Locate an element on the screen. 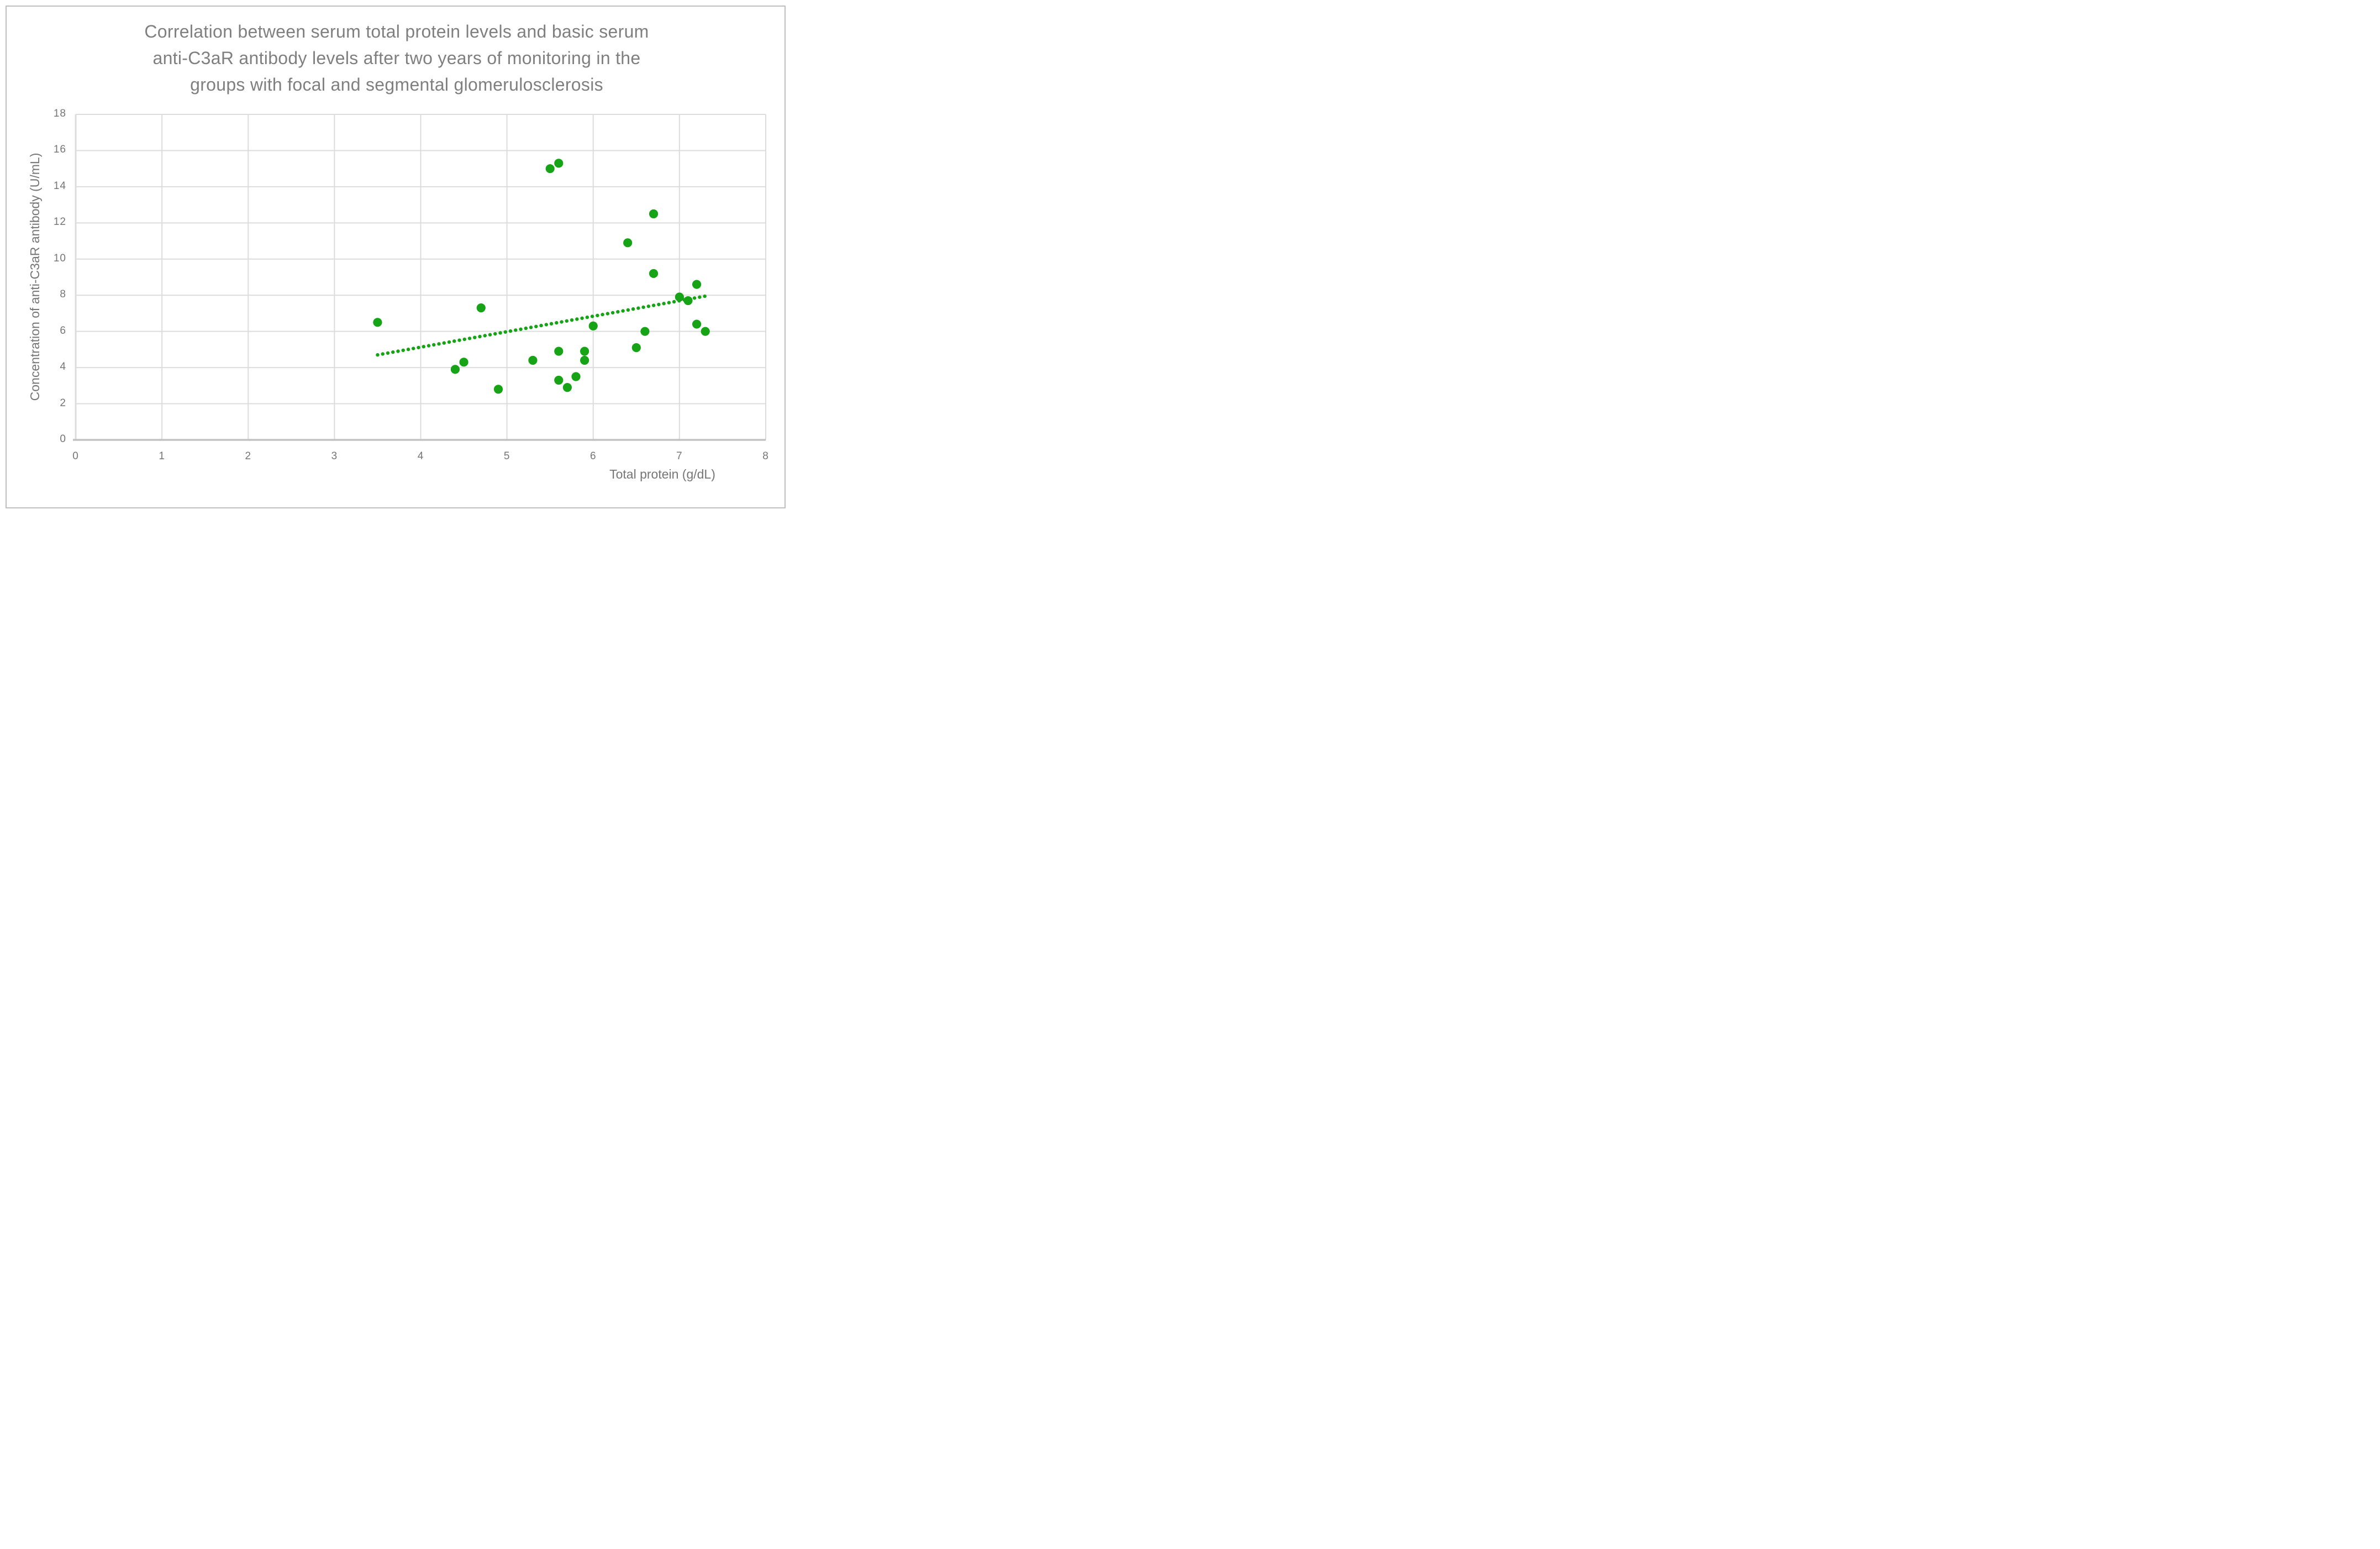 The height and width of the screenshot is (1549, 2380). x-tick-label: 5 is located at coordinates (507, 456).